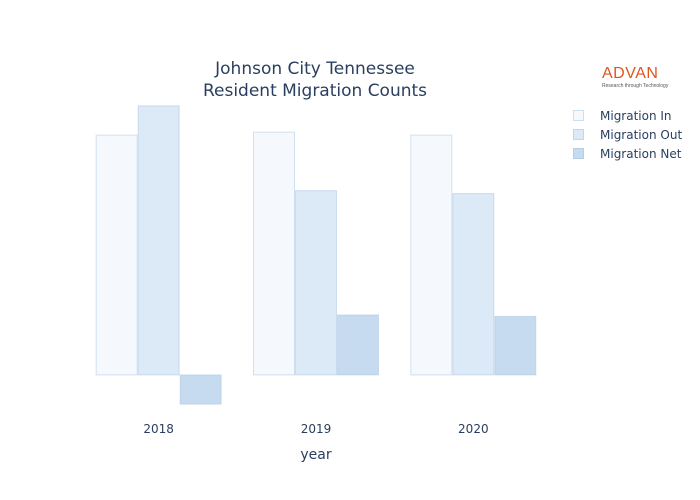 Image resolution: width=700 pixels, height=500 pixels. I want to click on bar-migration-in-2019, so click(274, 253).